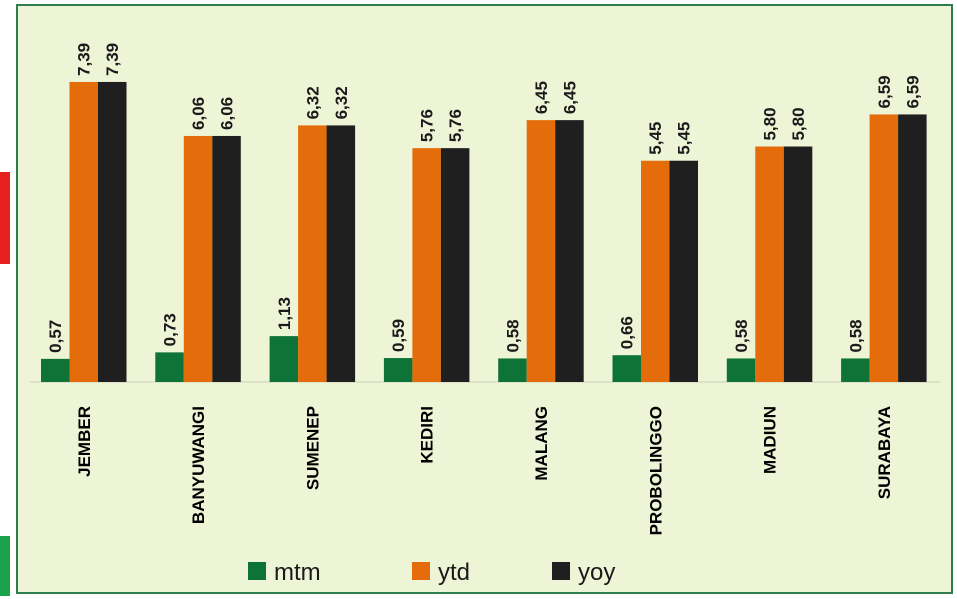 The height and width of the screenshot is (599, 957). Describe the element at coordinates (741, 370) in the screenshot. I see `bar-mtm-madiun` at that location.